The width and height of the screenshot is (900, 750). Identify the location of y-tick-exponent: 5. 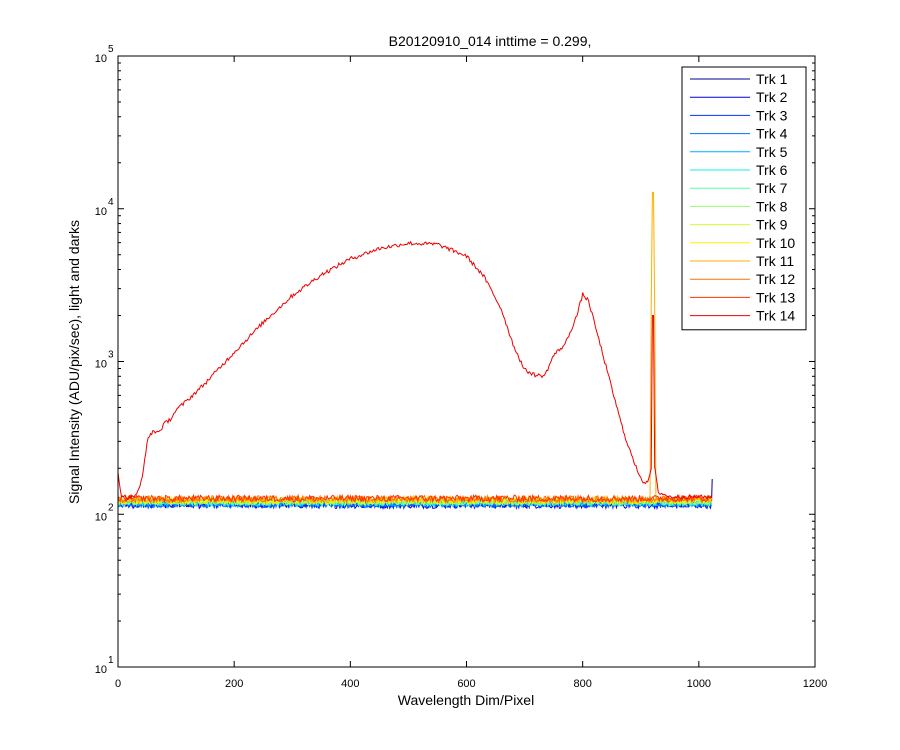
(111, 49).